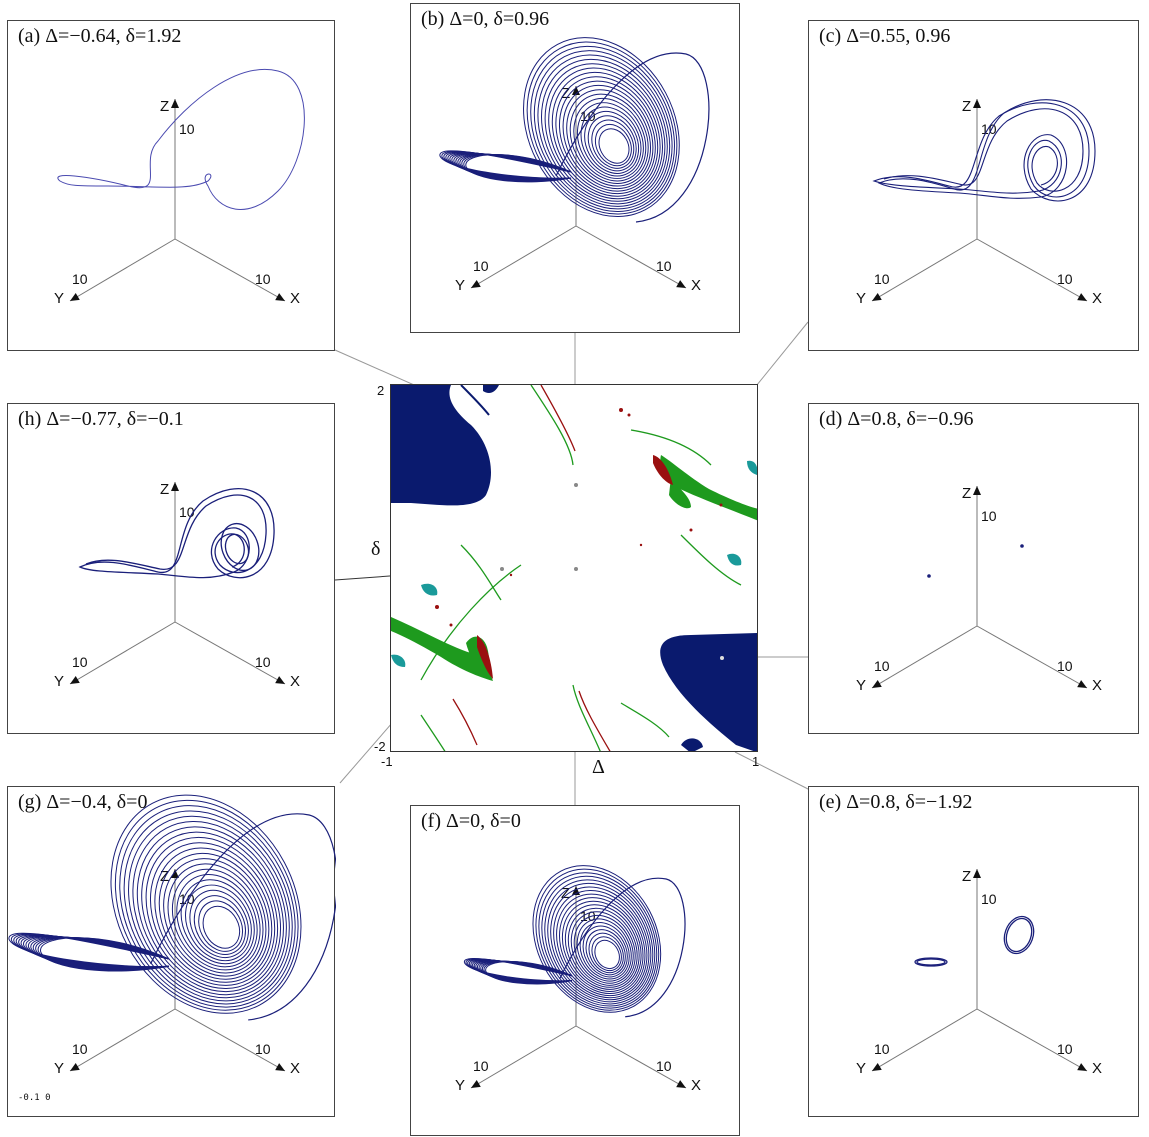 This screenshot has width=1149, height=1137. What do you see at coordinates (579, 517) in the screenshot?
I see `map-specks` at bounding box center [579, 517].